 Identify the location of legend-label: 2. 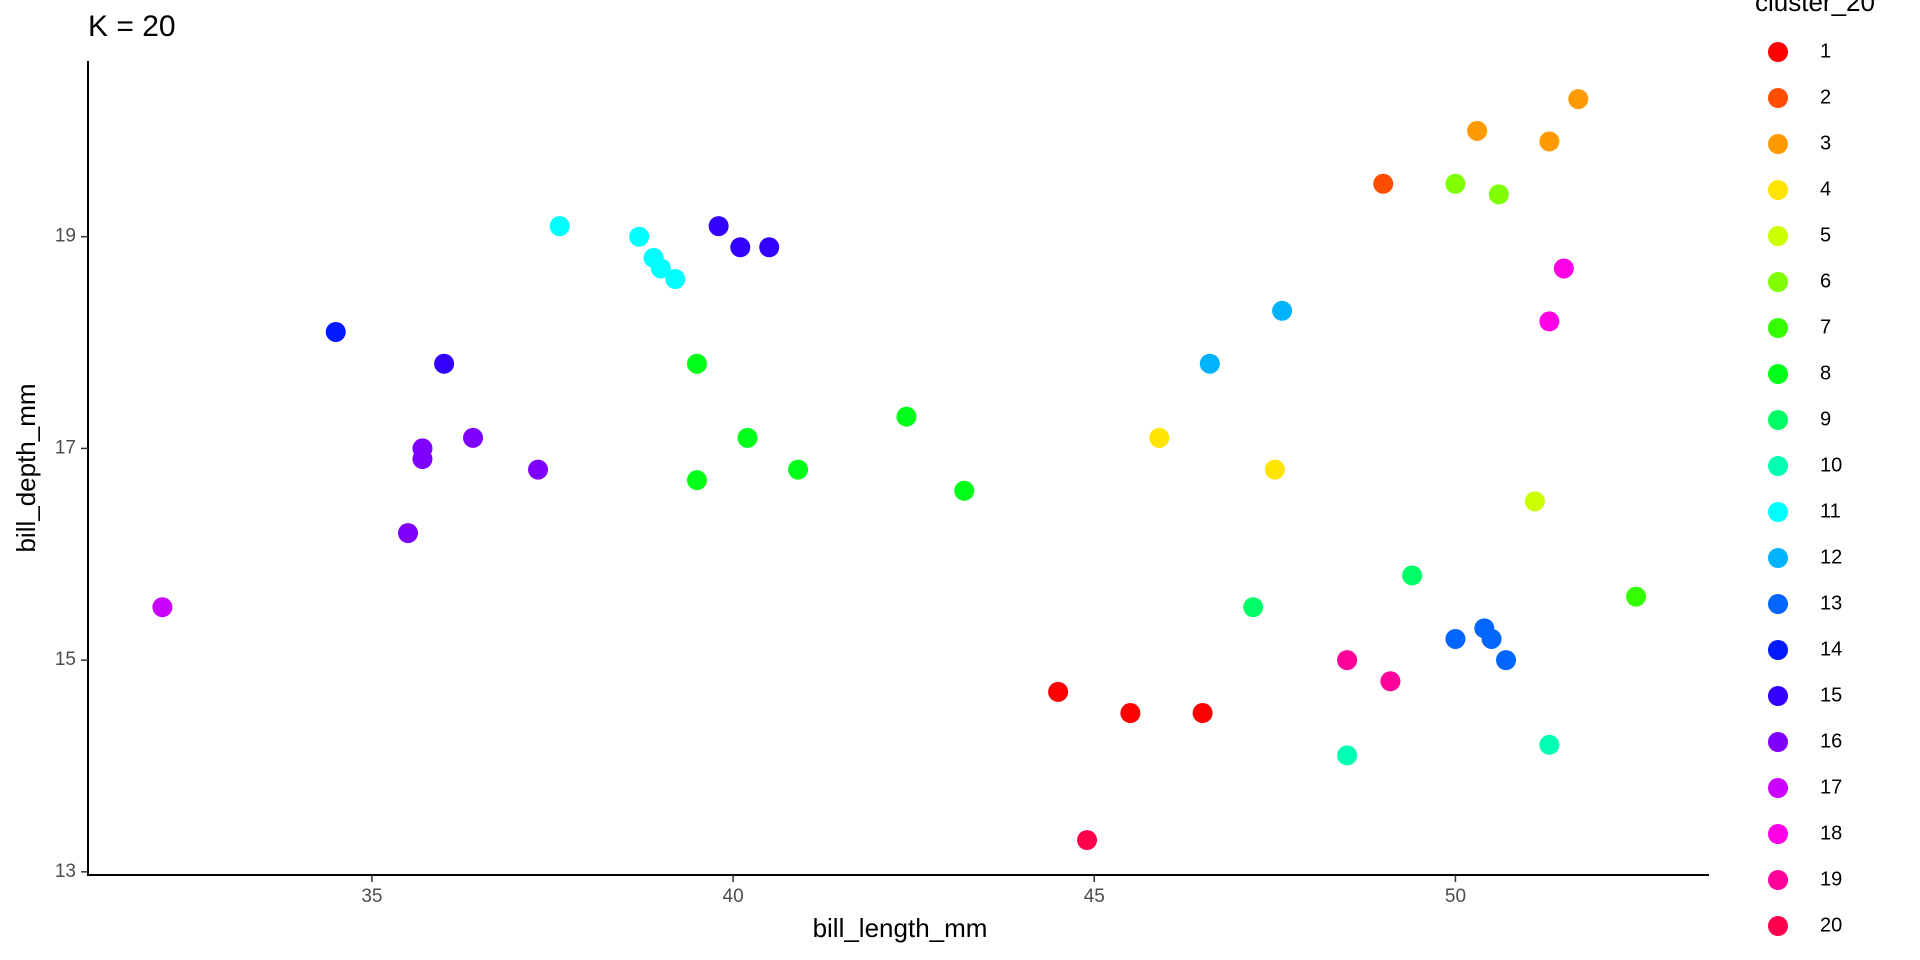
(1825, 97).